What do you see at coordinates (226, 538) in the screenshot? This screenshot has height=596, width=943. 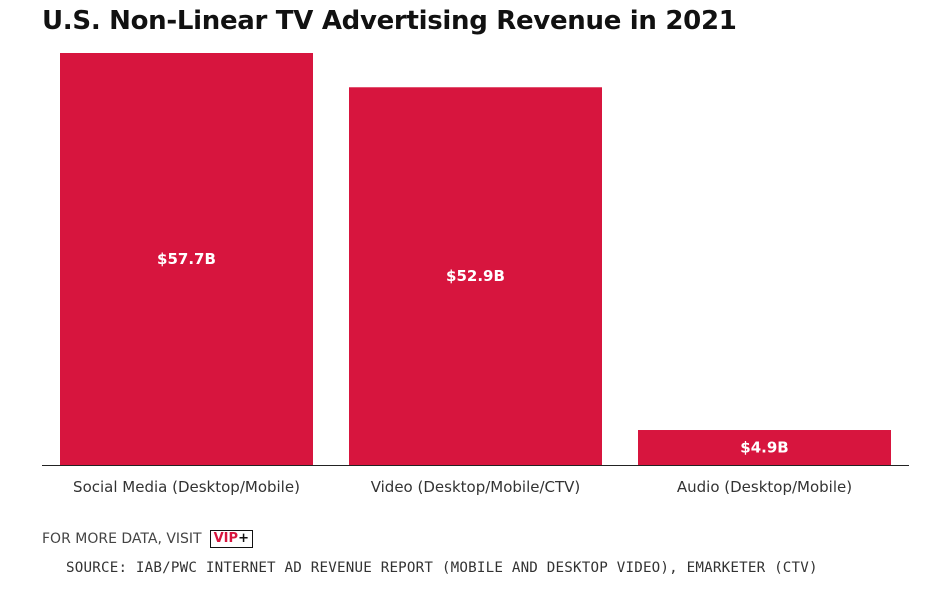 I see `vip-label: VIP` at bounding box center [226, 538].